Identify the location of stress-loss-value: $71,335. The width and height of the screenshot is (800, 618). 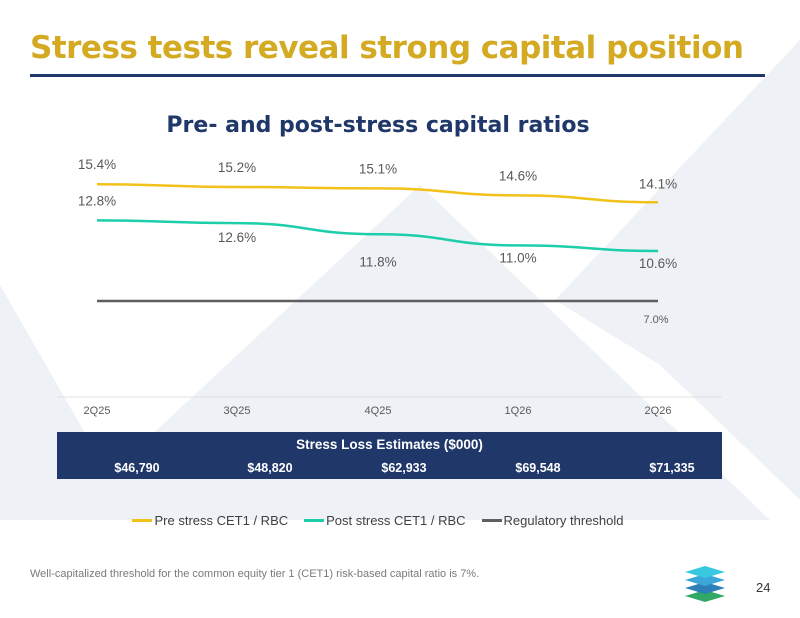
(672, 468).